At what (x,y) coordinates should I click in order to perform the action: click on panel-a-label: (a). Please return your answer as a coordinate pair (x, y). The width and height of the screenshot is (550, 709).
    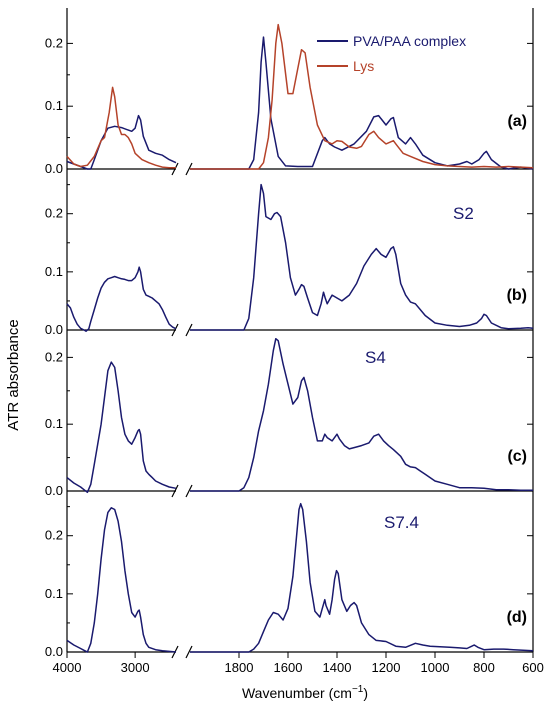
    Looking at the image, I should click on (517, 121).